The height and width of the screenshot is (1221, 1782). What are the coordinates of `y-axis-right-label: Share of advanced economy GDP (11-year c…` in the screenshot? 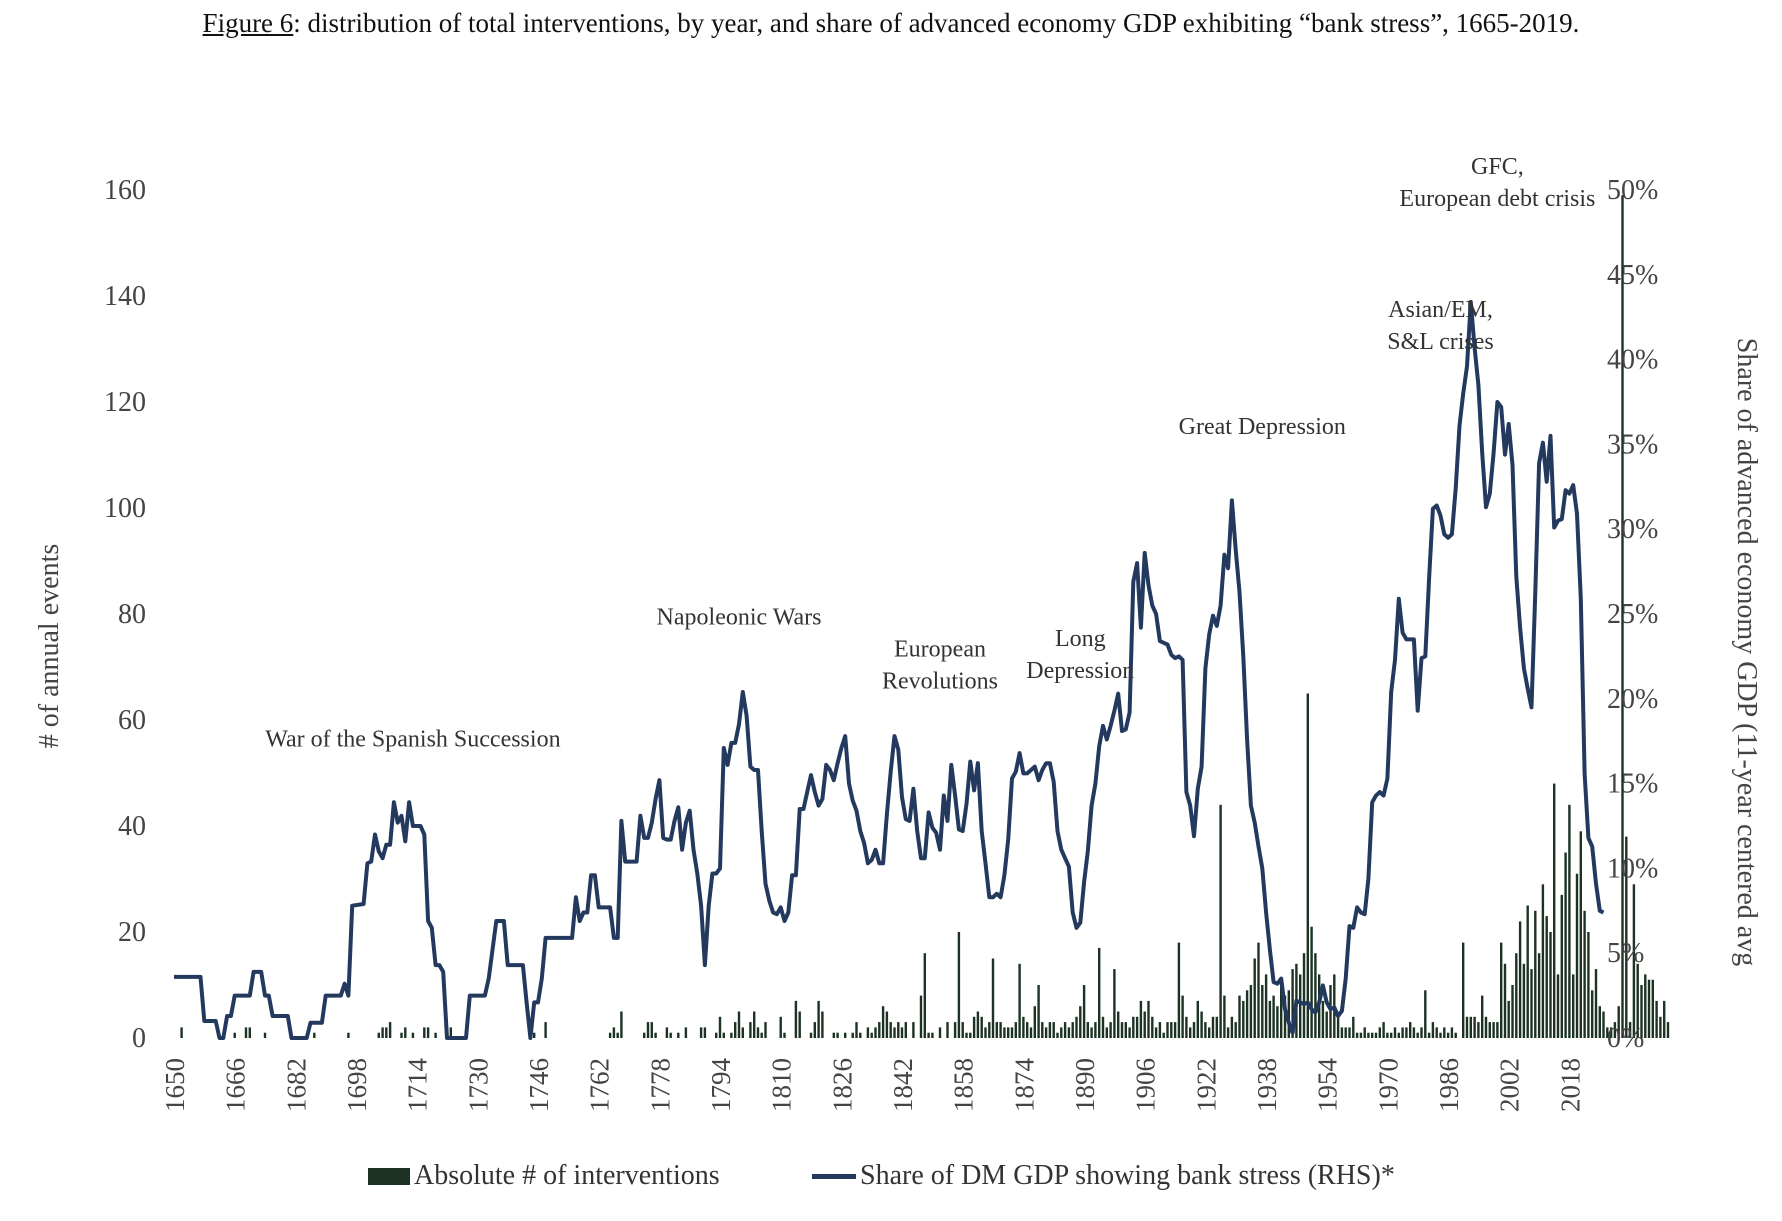 It's located at (1746, 652).